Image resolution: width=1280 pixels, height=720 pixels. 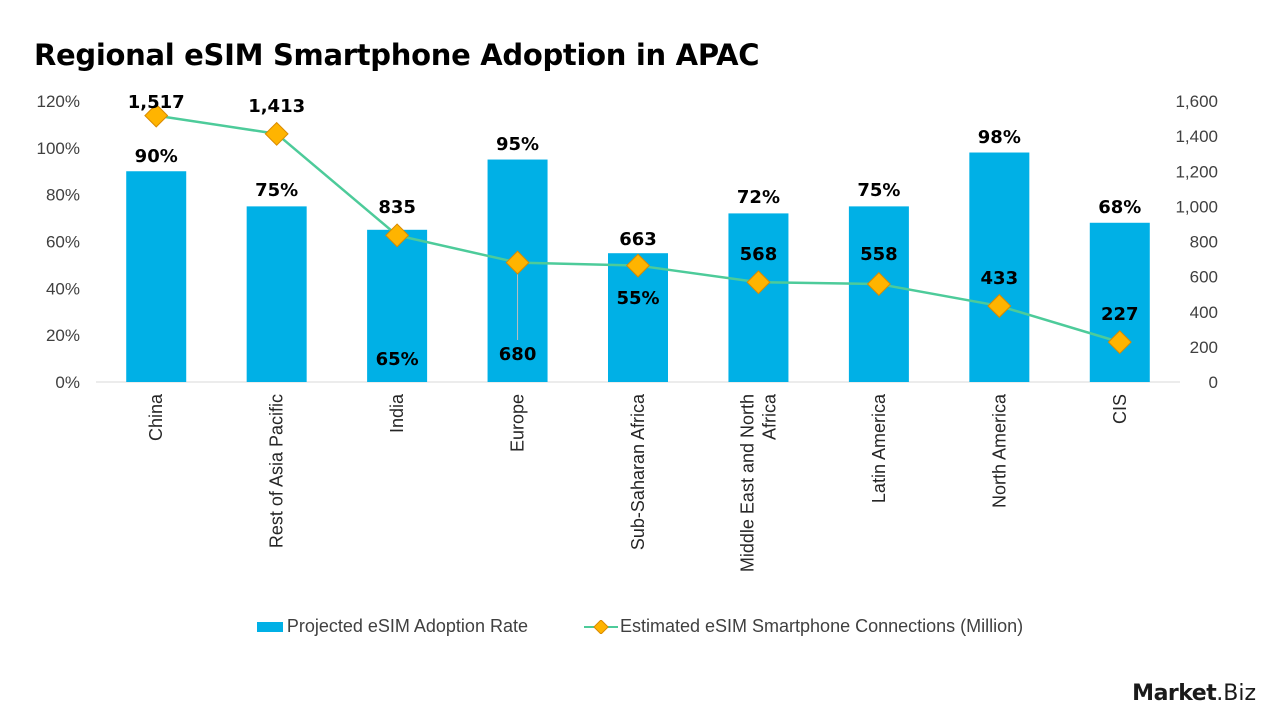 I want to click on category-label: Rest of Asia Pacific, so click(x=277, y=471).